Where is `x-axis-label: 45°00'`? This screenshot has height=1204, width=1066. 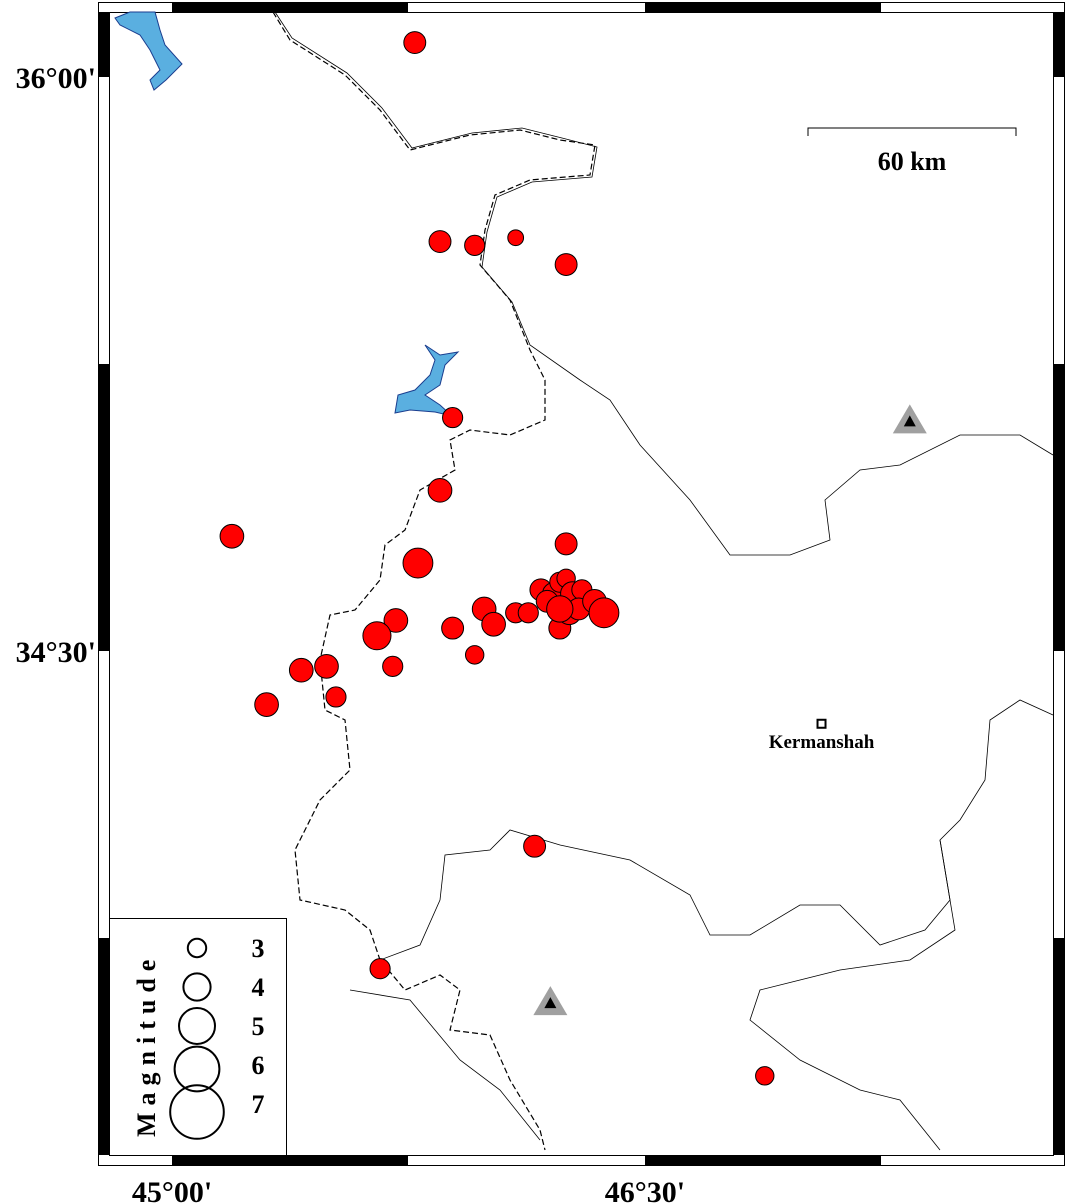
x-axis-label: 45°00' is located at coordinates (172, 1190).